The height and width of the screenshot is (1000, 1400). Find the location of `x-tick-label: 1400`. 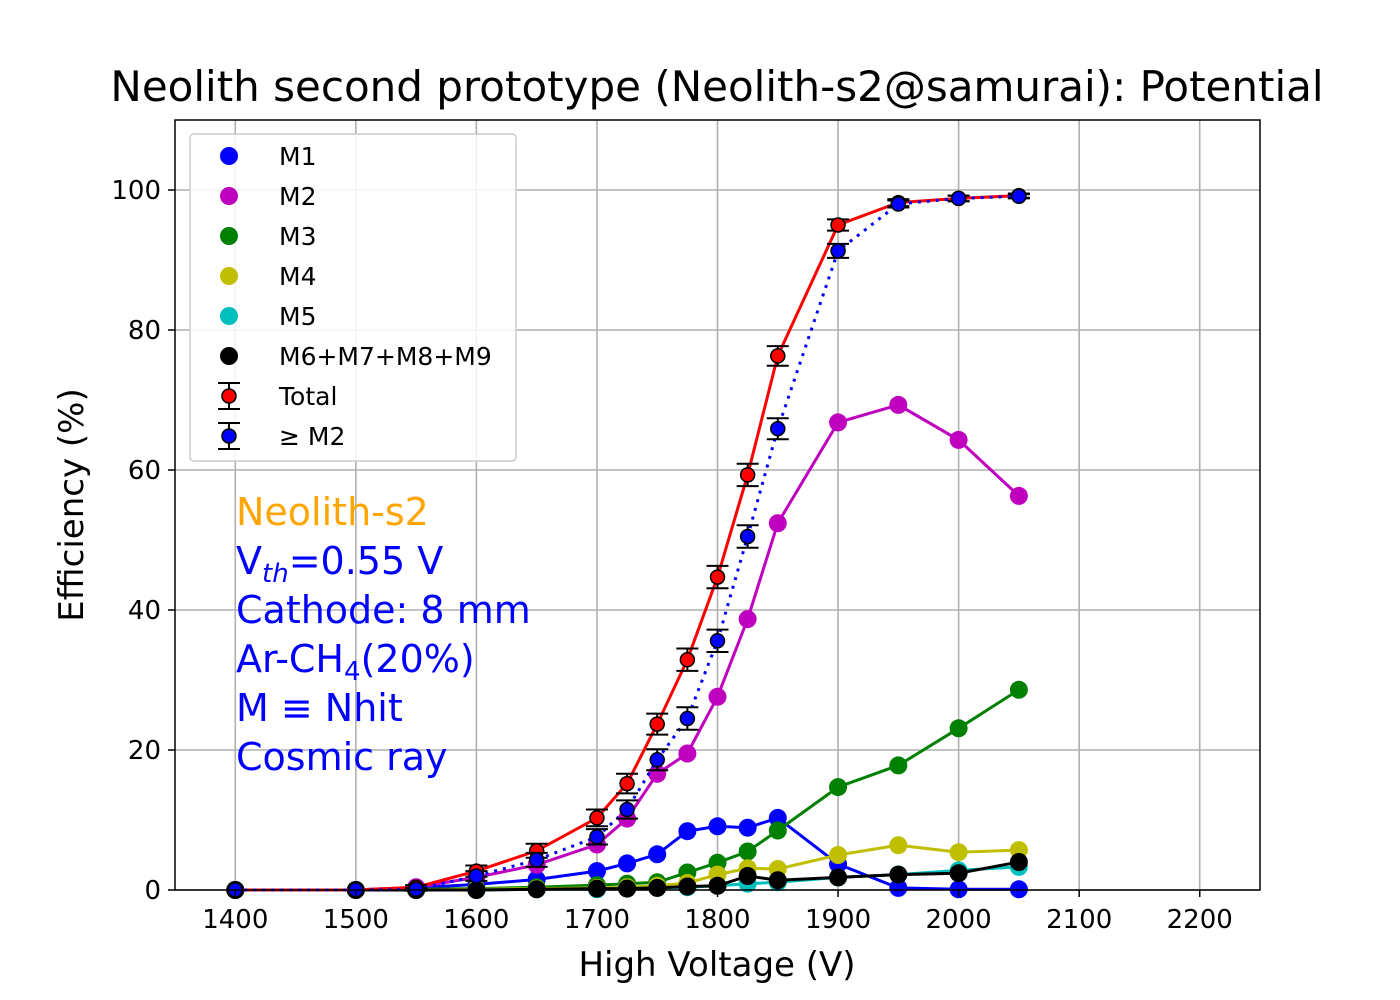

x-tick-label: 1400 is located at coordinates (235, 920).